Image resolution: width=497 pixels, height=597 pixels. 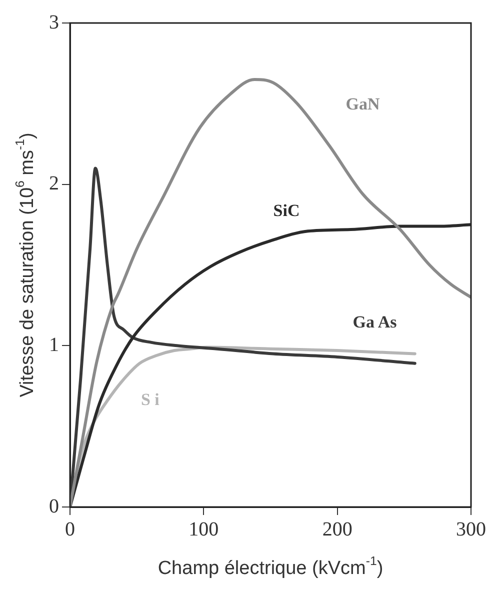 What do you see at coordinates (286, 210) in the screenshot?
I see `series-label: SiC` at bounding box center [286, 210].